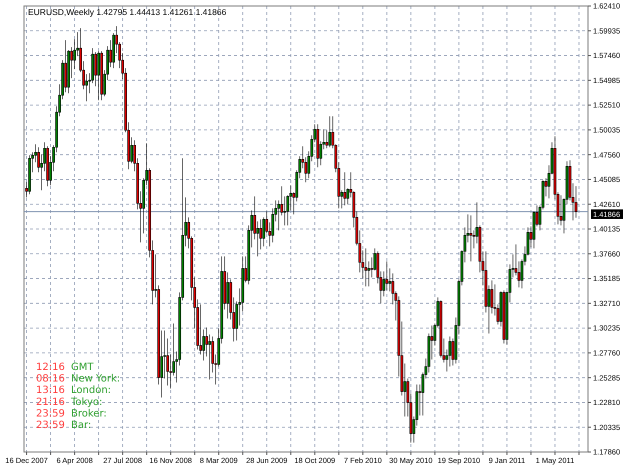  What do you see at coordinates (74, 390) in the screenshot?
I see `annotation: 13:16 London:` at bounding box center [74, 390].